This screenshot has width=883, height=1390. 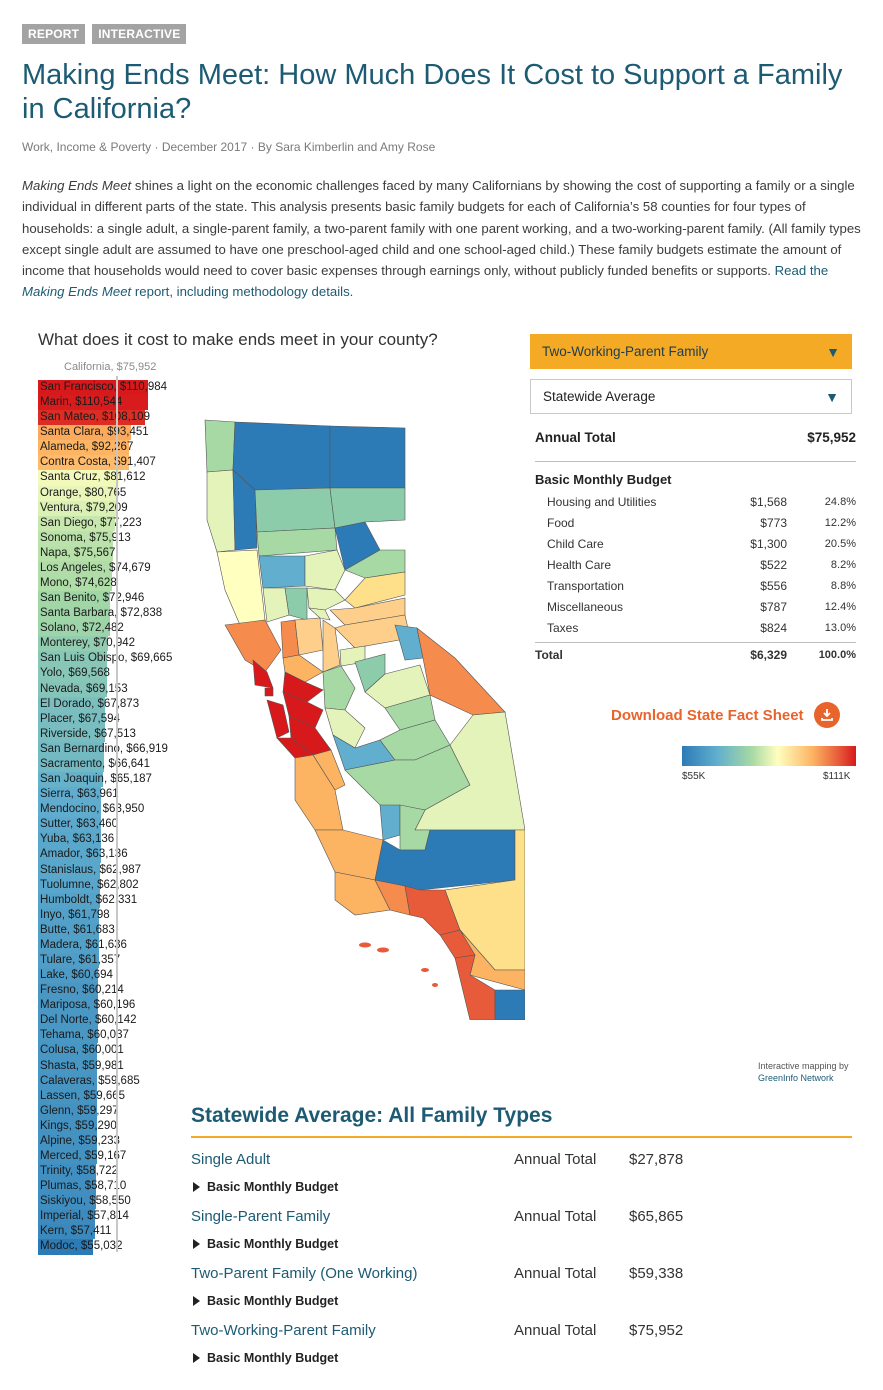 What do you see at coordinates (113, 1141) in the screenshot?
I see `county-bar-row: Alpine, $59,233` at bounding box center [113, 1141].